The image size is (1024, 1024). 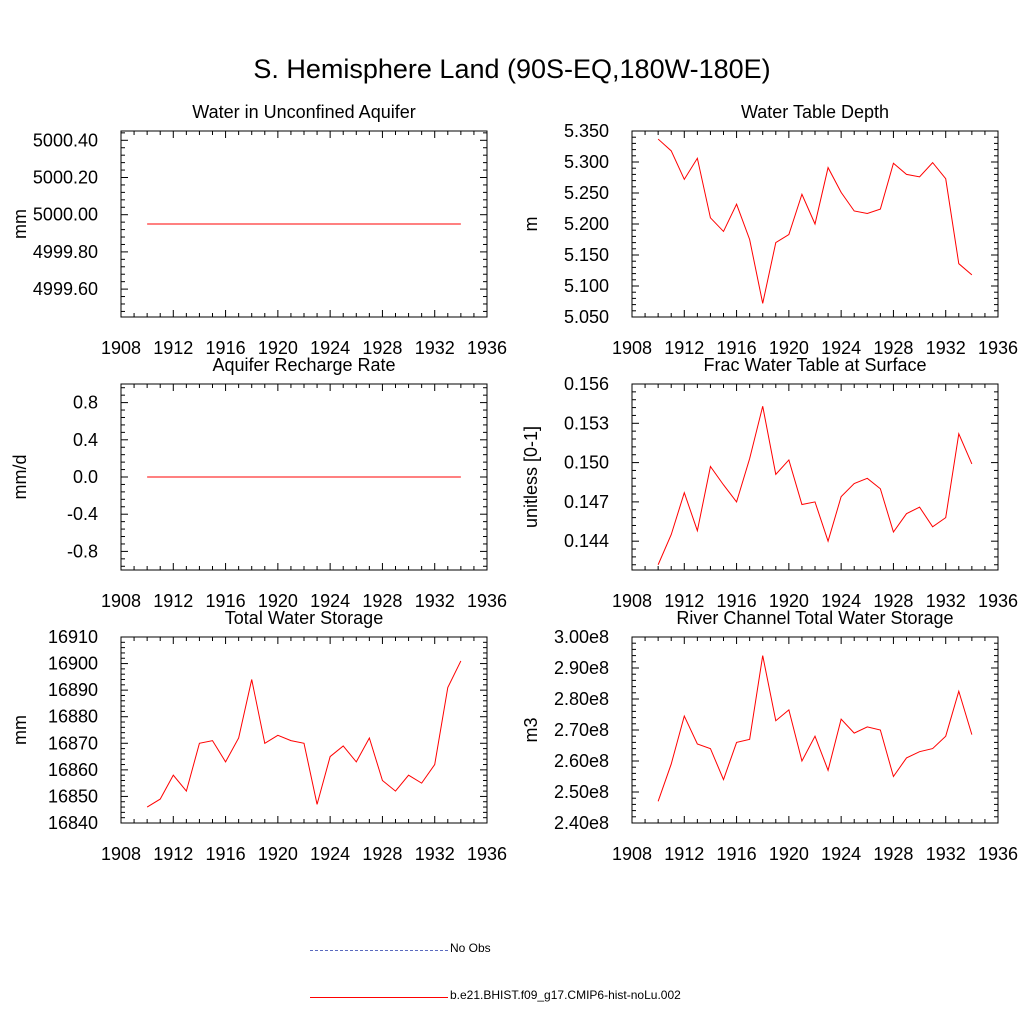 What do you see at coordinates (330, 854) in the screenshot?
I see `panel5-xtick-label: 1924` at bounding box center [330, 854].